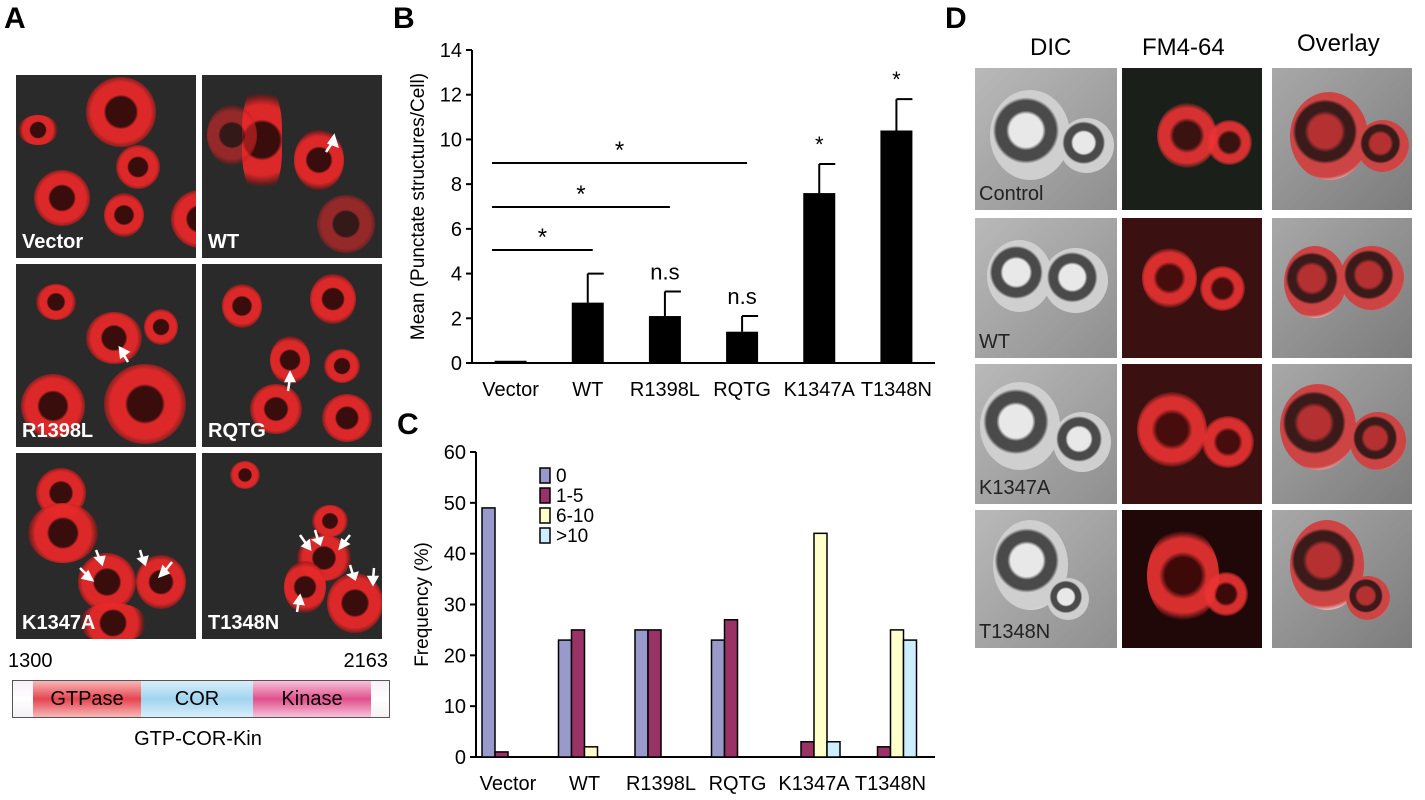 This screenshot has width=1425, height=800. I want to click on y-tick-label: 6, so click(456, 230).